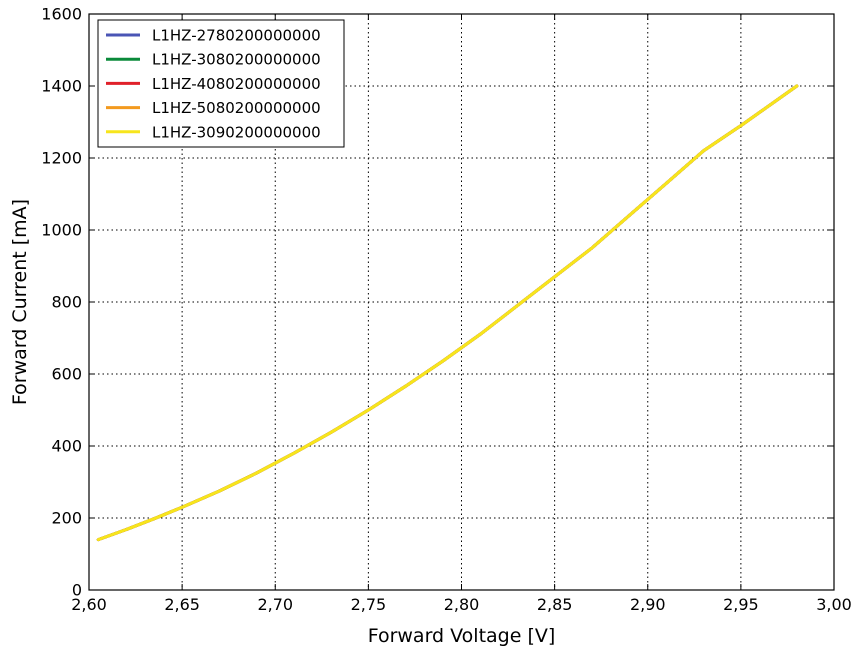 The height and width of the screenshot is (656, 859). What do you see at coordinates (236, 132) in the screenshot?
I see `legend-label-5: L1HZ-3090200000000` at bounding box center [236, 132].